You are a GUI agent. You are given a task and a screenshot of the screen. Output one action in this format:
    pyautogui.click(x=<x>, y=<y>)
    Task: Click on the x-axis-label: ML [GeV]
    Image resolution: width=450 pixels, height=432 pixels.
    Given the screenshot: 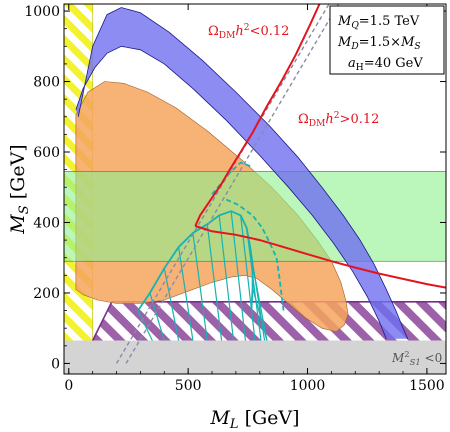 What is the action you would take?
    pyautogui.click(x=254, y=419)
    